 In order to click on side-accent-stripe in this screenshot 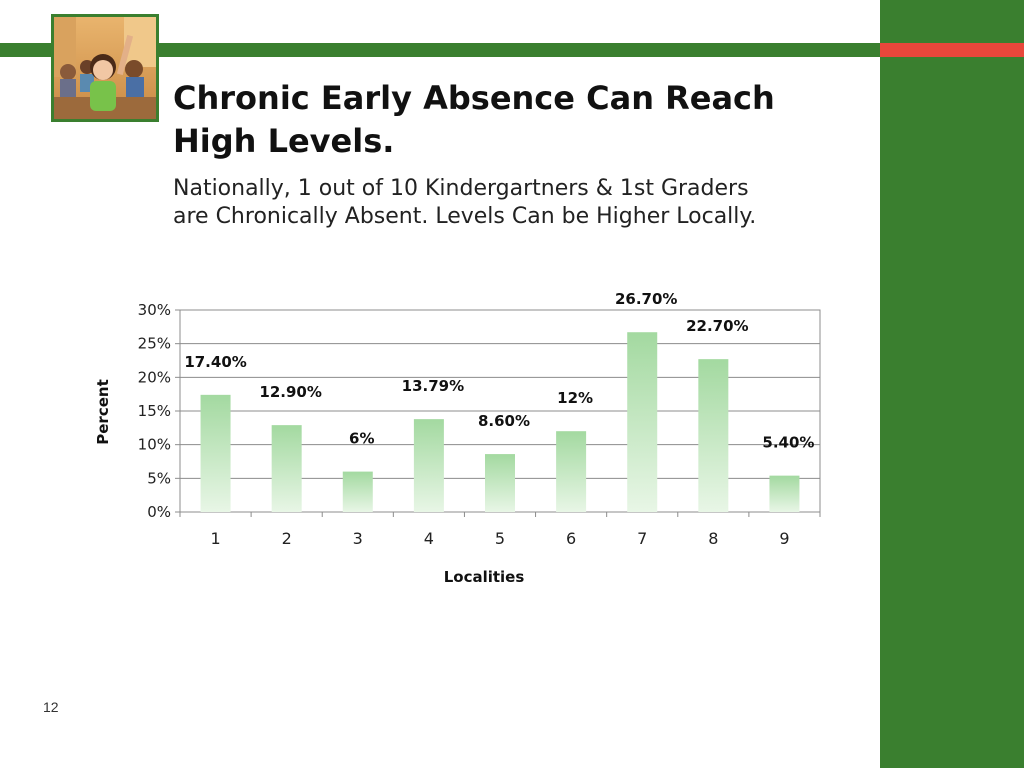, I will do `click(952, 50)`.